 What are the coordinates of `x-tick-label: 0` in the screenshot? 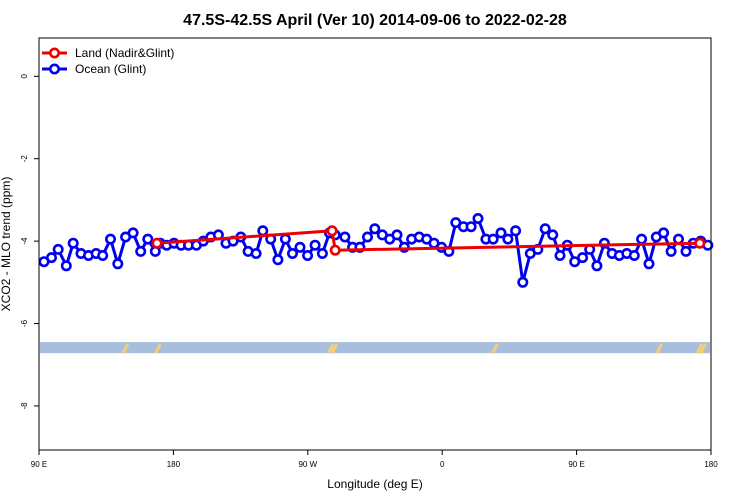 It's located at (442, 464).